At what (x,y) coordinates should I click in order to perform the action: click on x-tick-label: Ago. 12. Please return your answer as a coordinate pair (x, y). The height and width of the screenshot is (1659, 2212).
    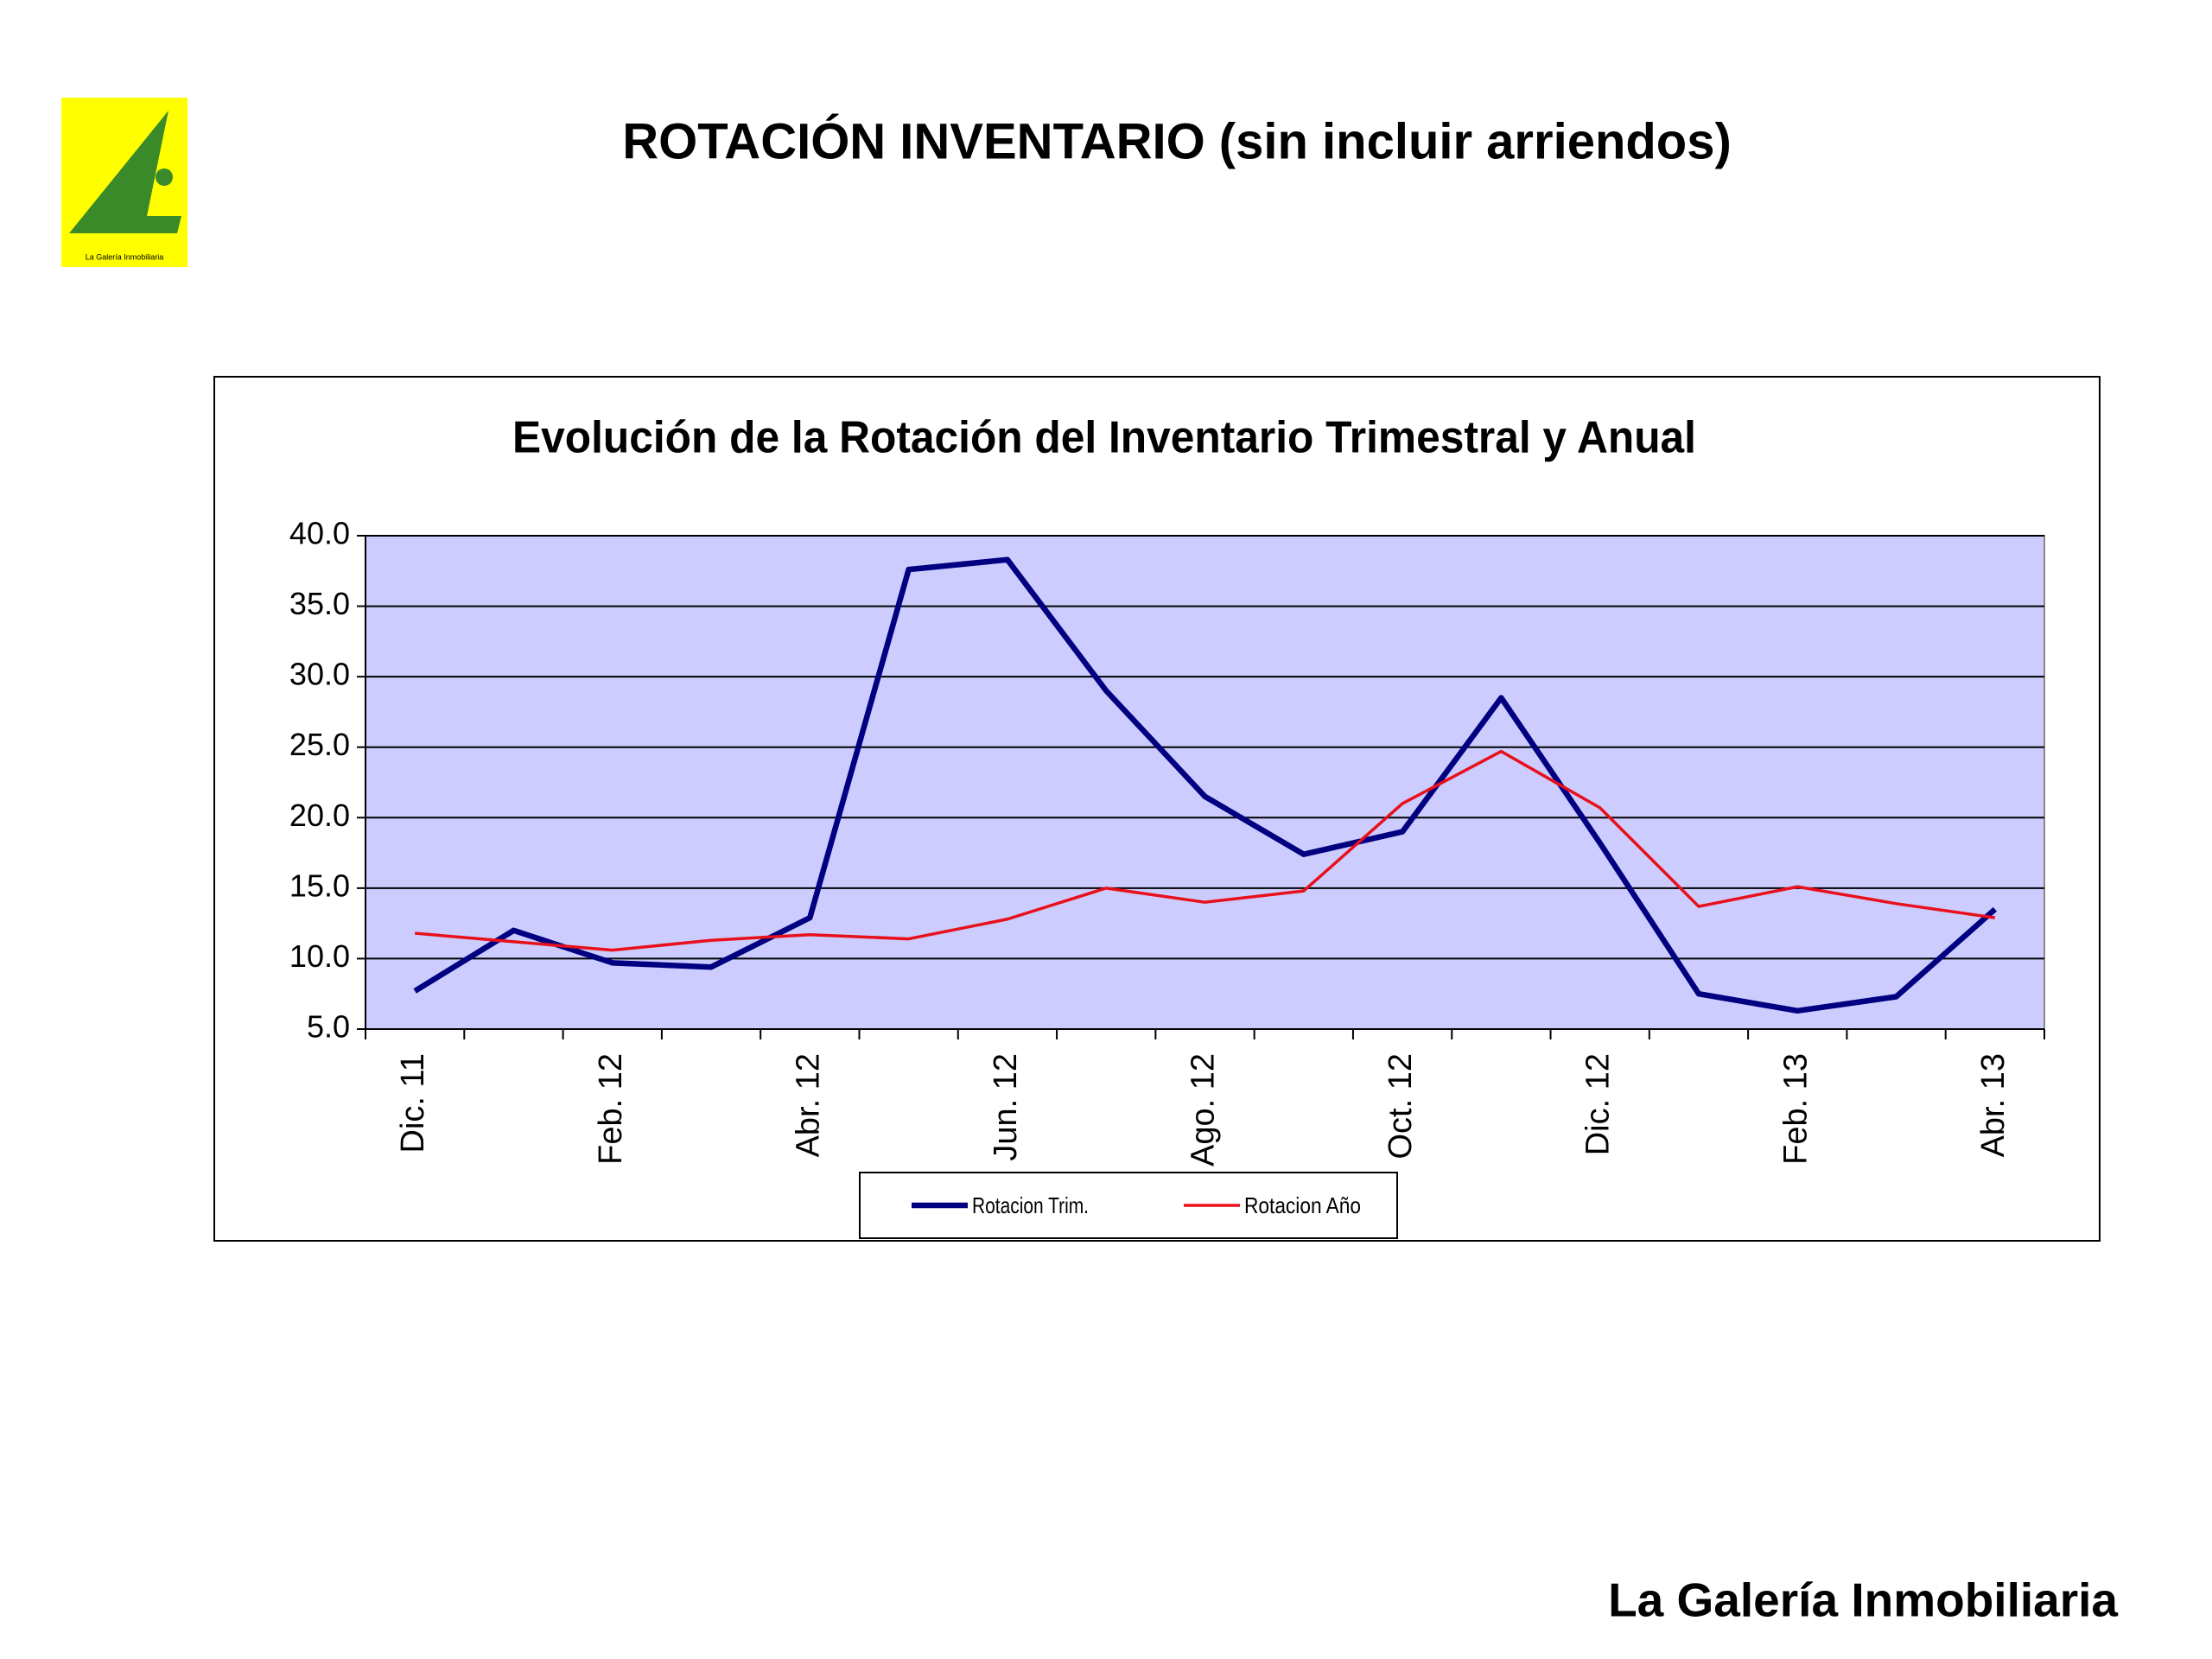
    Looking at the image, I should click on (1203, 1109).